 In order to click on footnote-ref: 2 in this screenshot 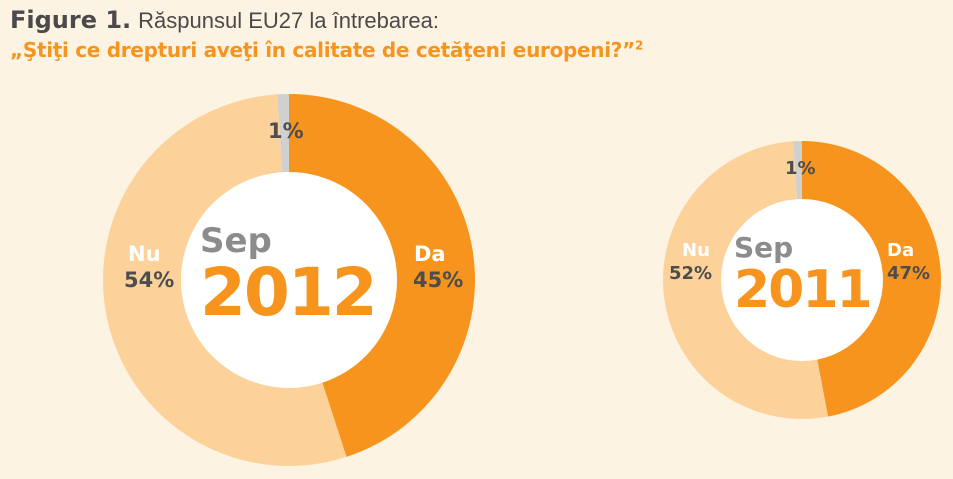, I will do `click(638, 45)`.